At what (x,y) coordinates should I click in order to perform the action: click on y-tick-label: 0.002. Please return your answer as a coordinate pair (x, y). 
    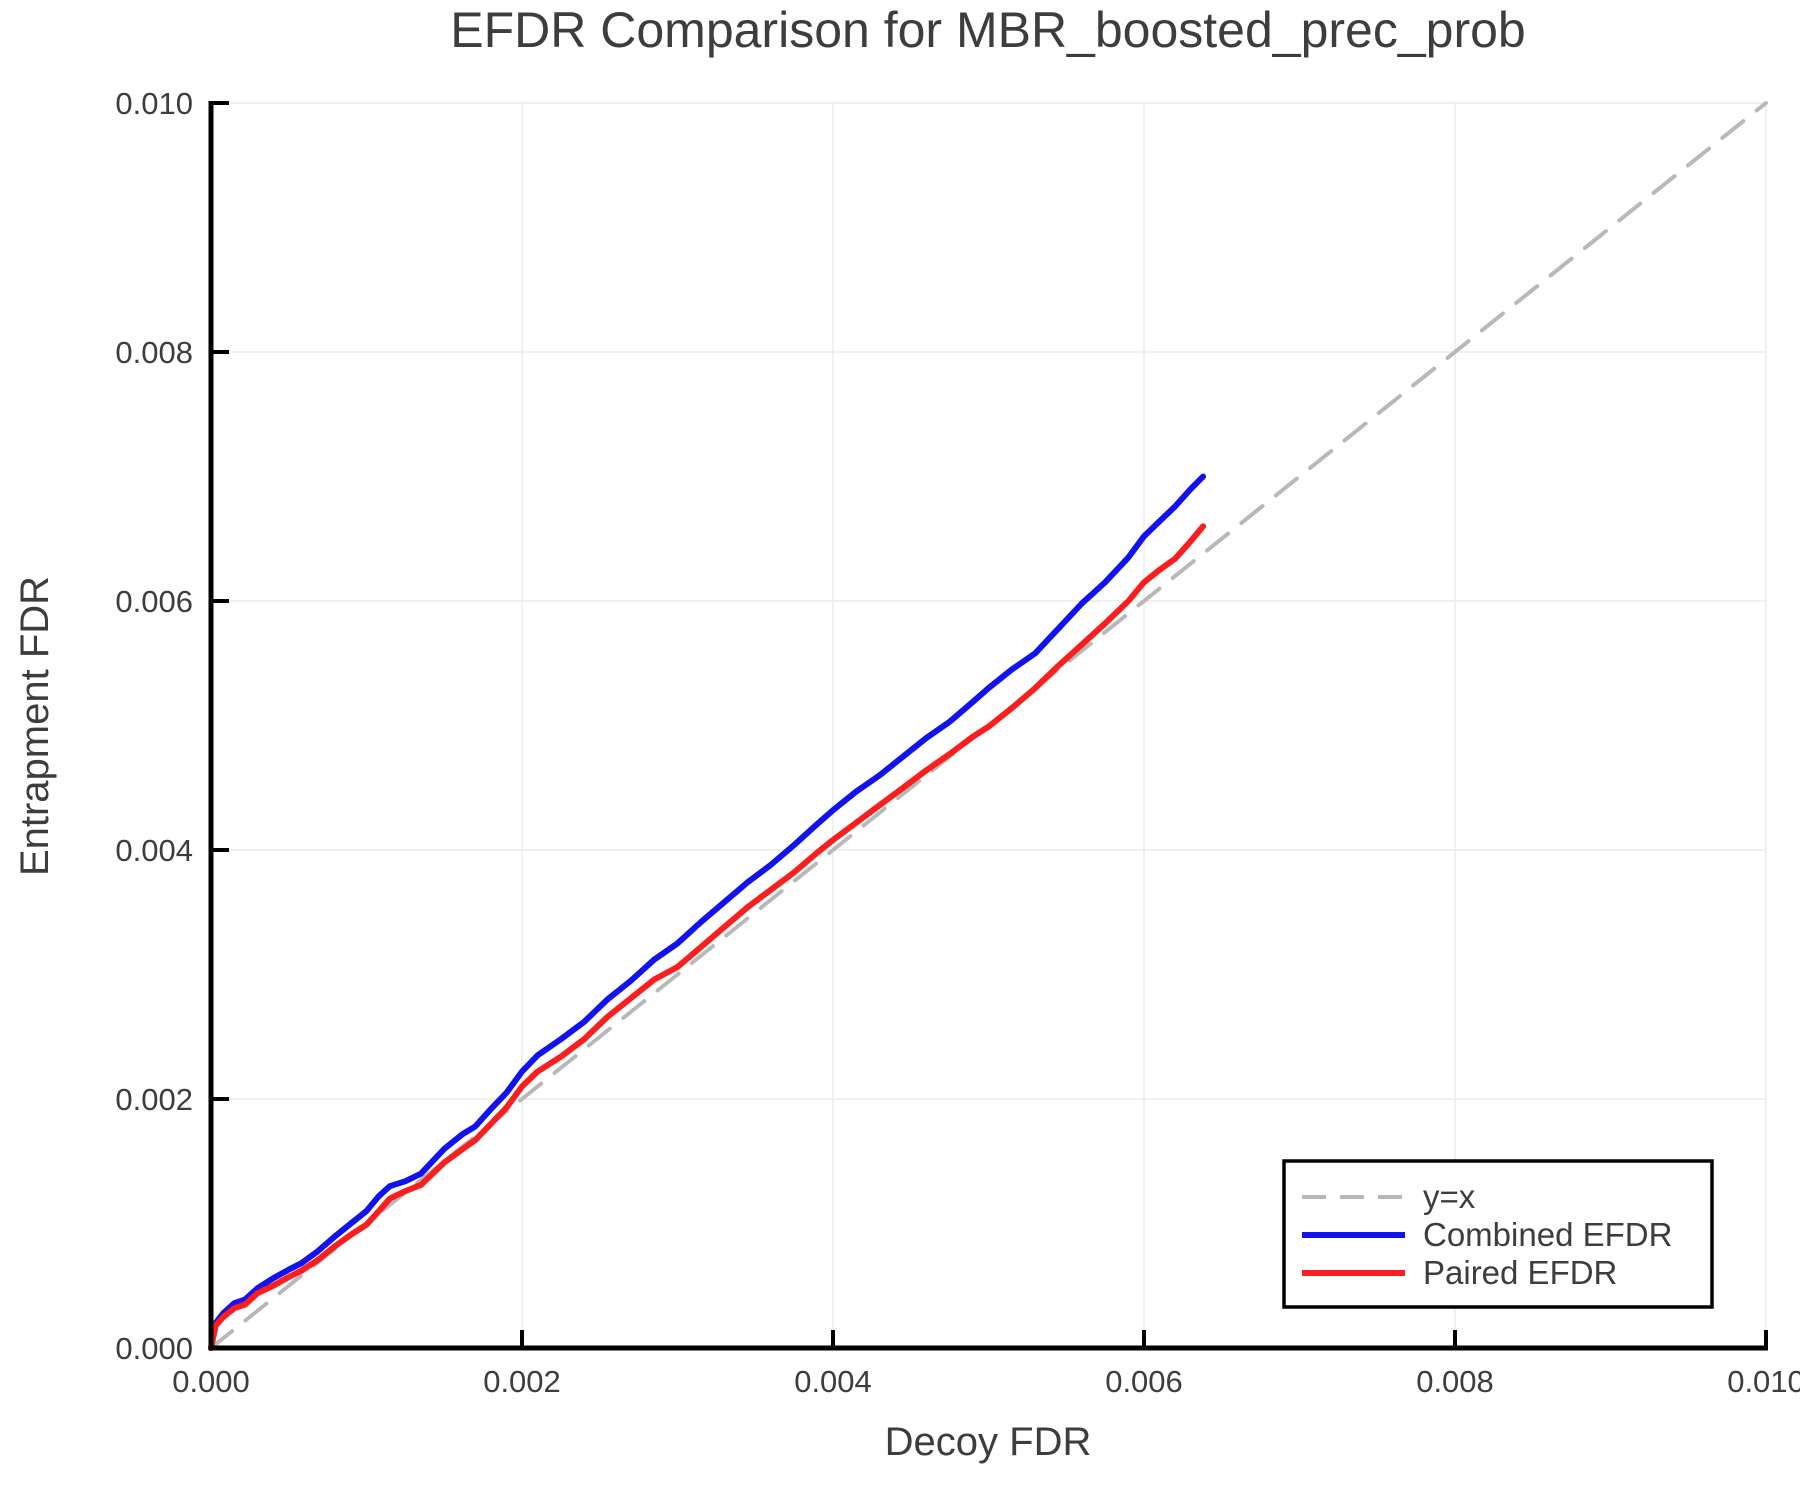
    Looking at the image, I should click on (154, 1099).